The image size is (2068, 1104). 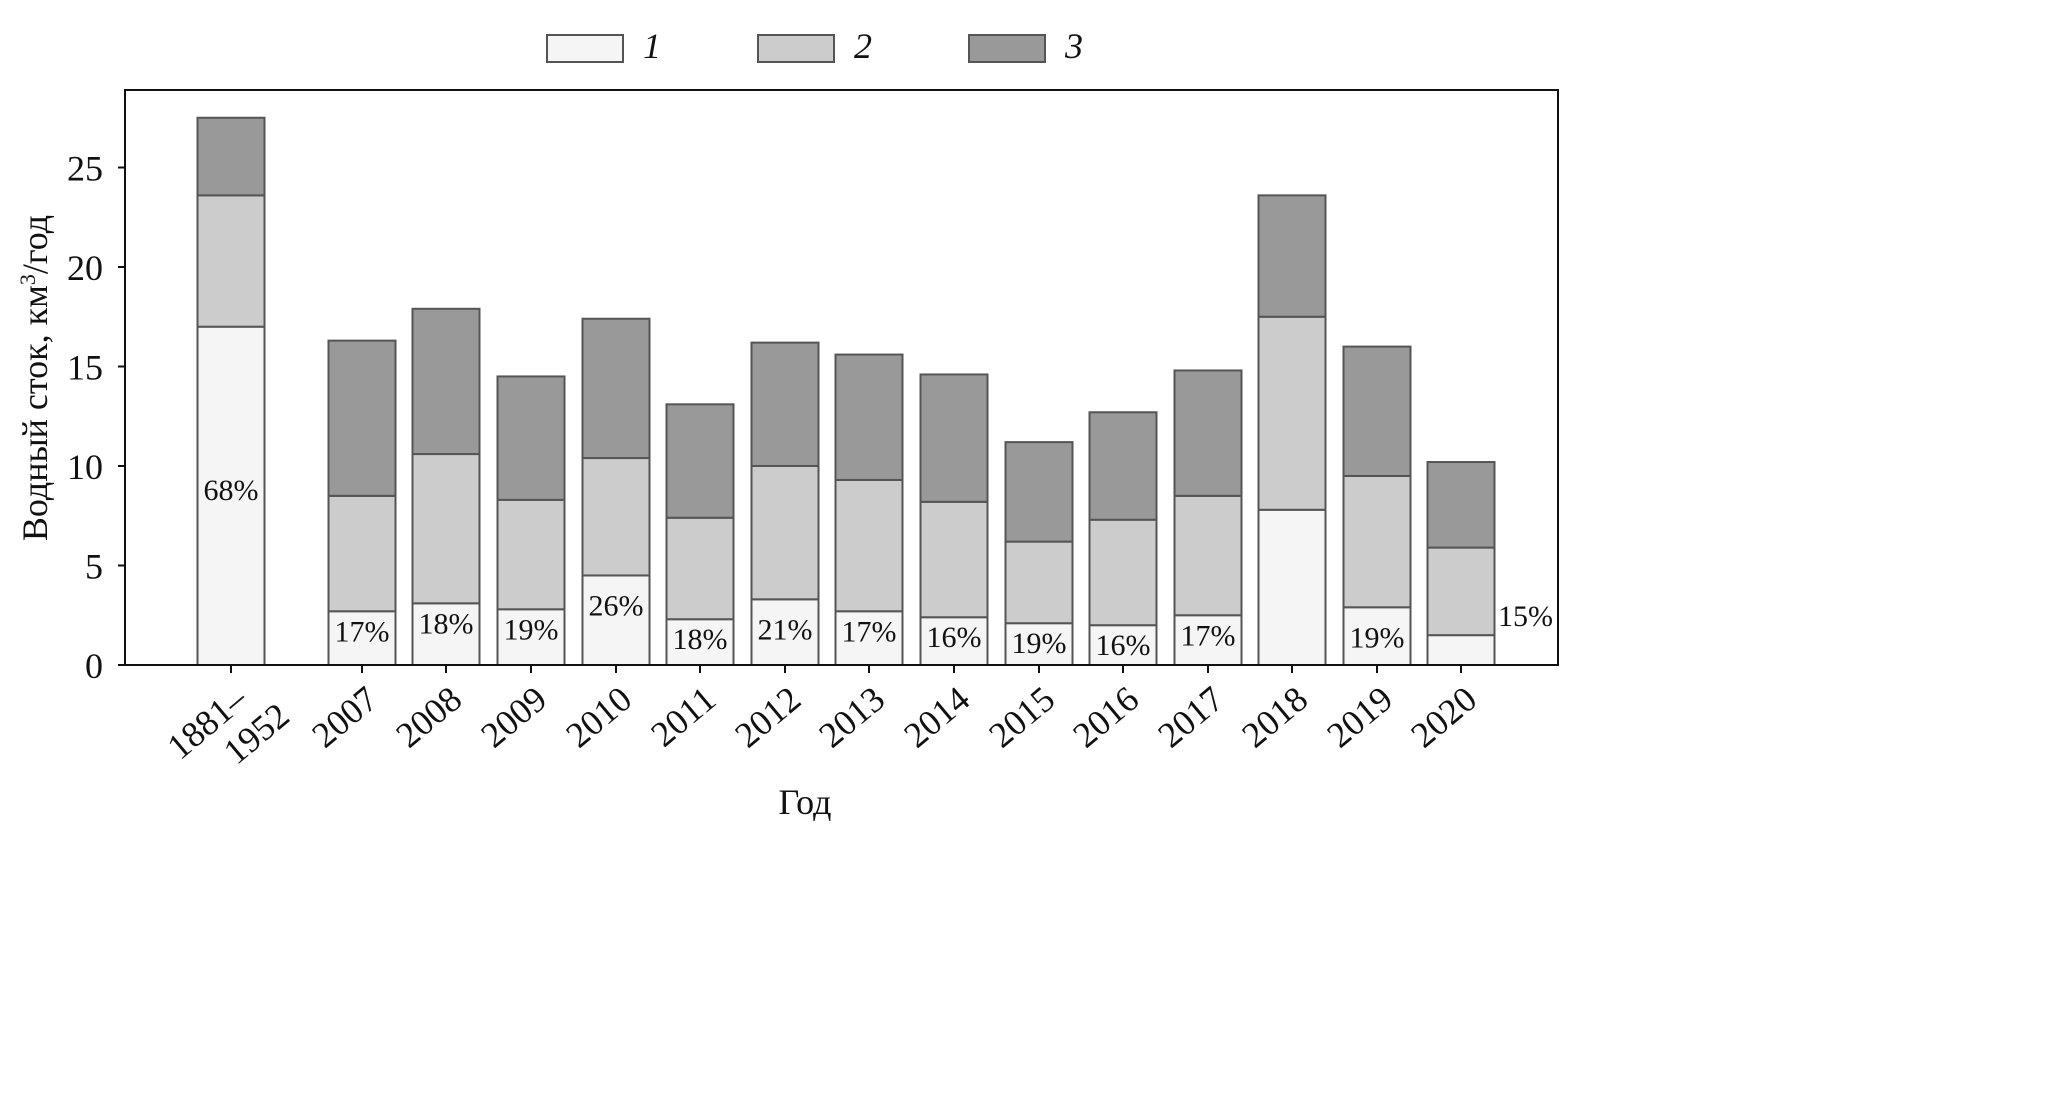 What do you see at coordinates (94, 666) in the screenshot?
I see `y-tick-label-0: 0` at bounding box center [94, 666].